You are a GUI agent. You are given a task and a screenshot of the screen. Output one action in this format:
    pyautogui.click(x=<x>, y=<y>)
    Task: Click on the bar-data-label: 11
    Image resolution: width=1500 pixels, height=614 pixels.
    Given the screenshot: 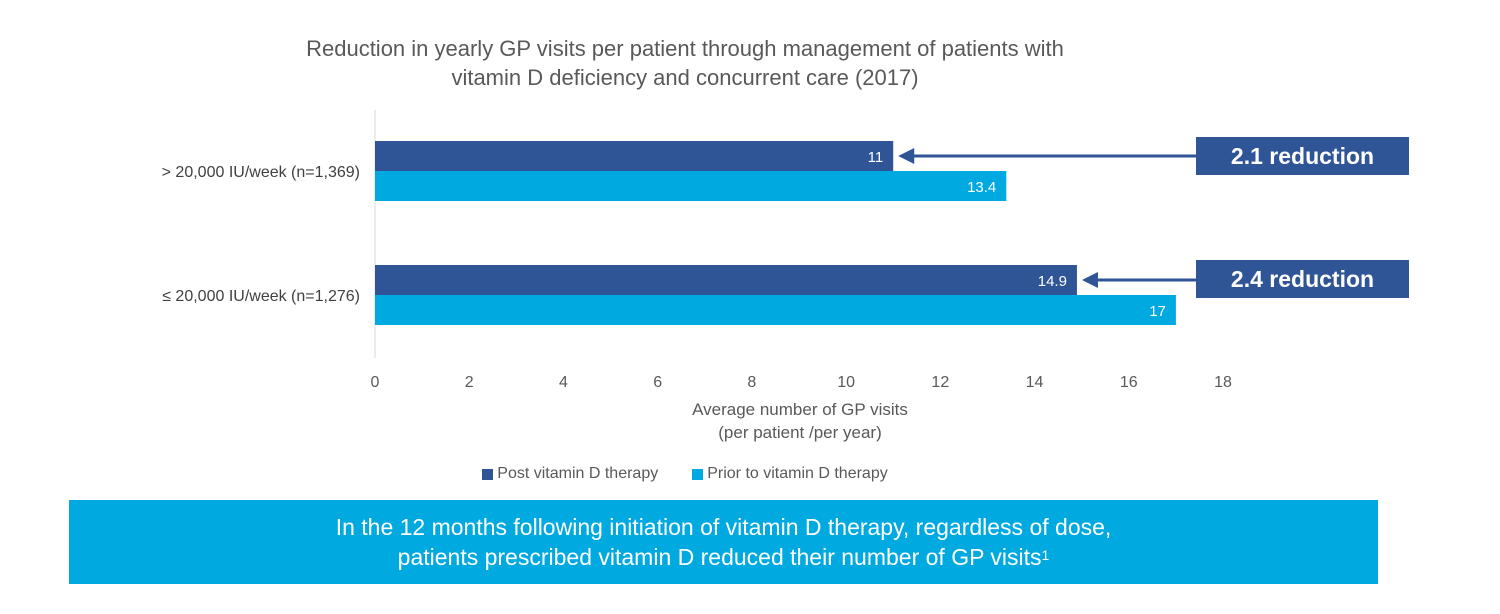 What is the action you would take?
    pyautogui.click(x=876, y=157)
    